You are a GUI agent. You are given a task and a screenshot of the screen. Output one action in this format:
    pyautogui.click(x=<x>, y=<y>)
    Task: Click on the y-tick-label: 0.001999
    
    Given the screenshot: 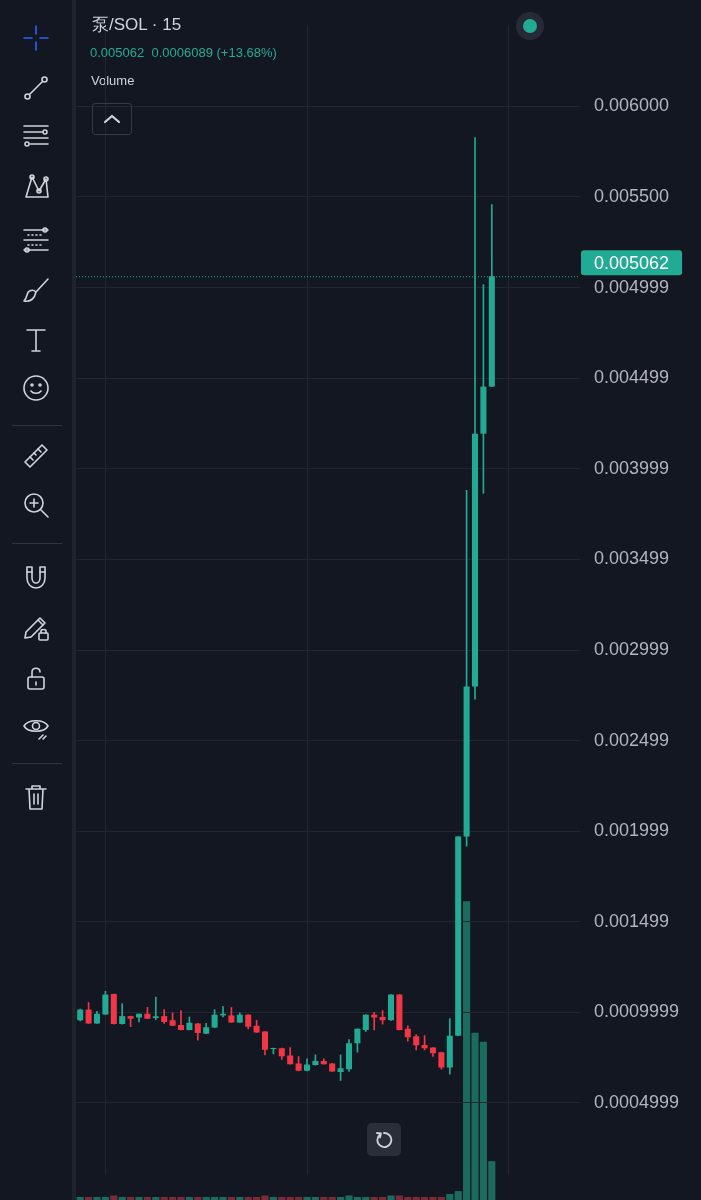 What is the action you would take?
    pyautogui.click(x=632, y=830)
    